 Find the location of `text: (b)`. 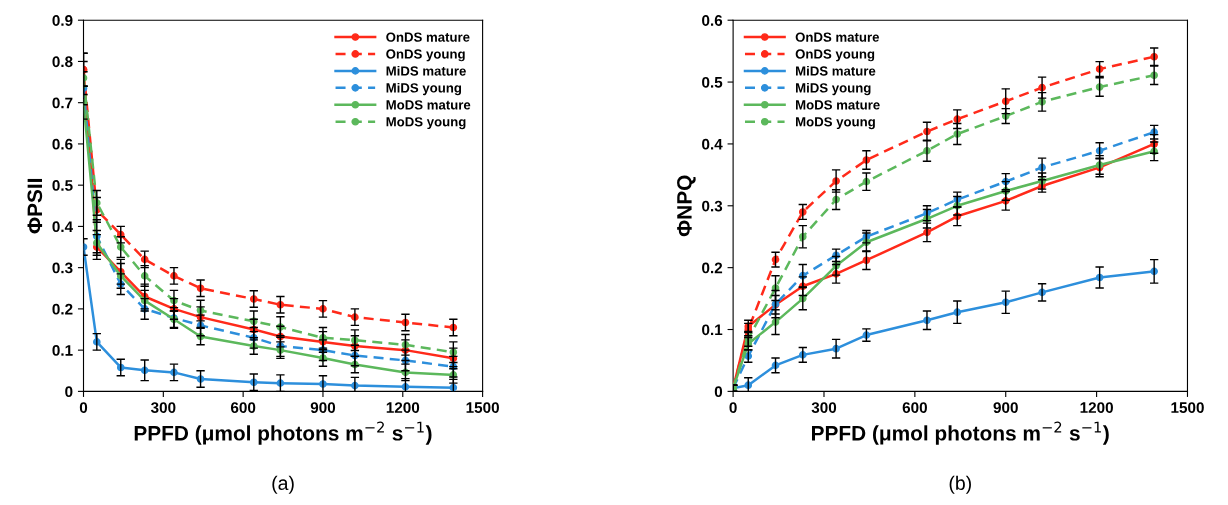

text: (b) is located at coordinates (960, 484).